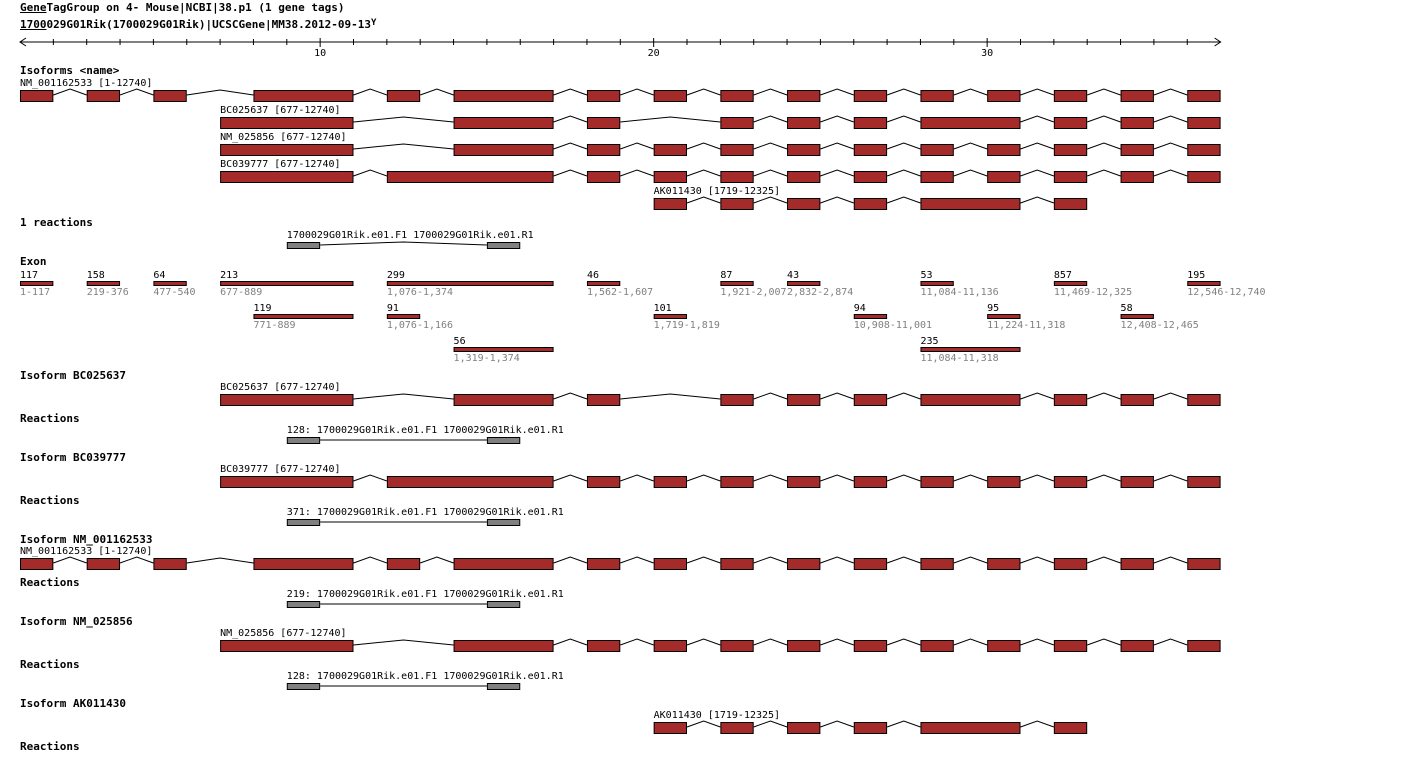  What do you see at coordinates (33, 7) in the screenshot?
I see `gene-tag-group-link: Gene` at bounding box center [33, 7].